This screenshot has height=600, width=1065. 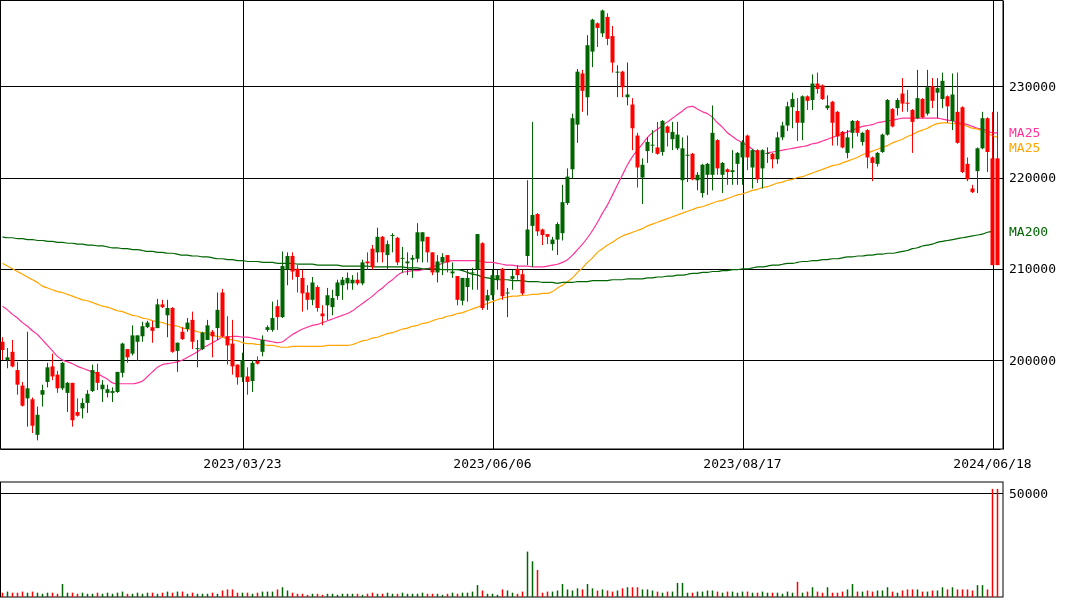 I want to click on y-tick-label: 220000, so click(x=1032, y=178).